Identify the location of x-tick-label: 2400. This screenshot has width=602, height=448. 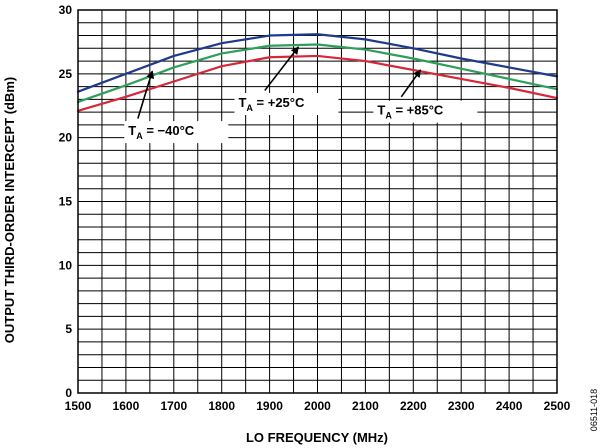
(509, 406).